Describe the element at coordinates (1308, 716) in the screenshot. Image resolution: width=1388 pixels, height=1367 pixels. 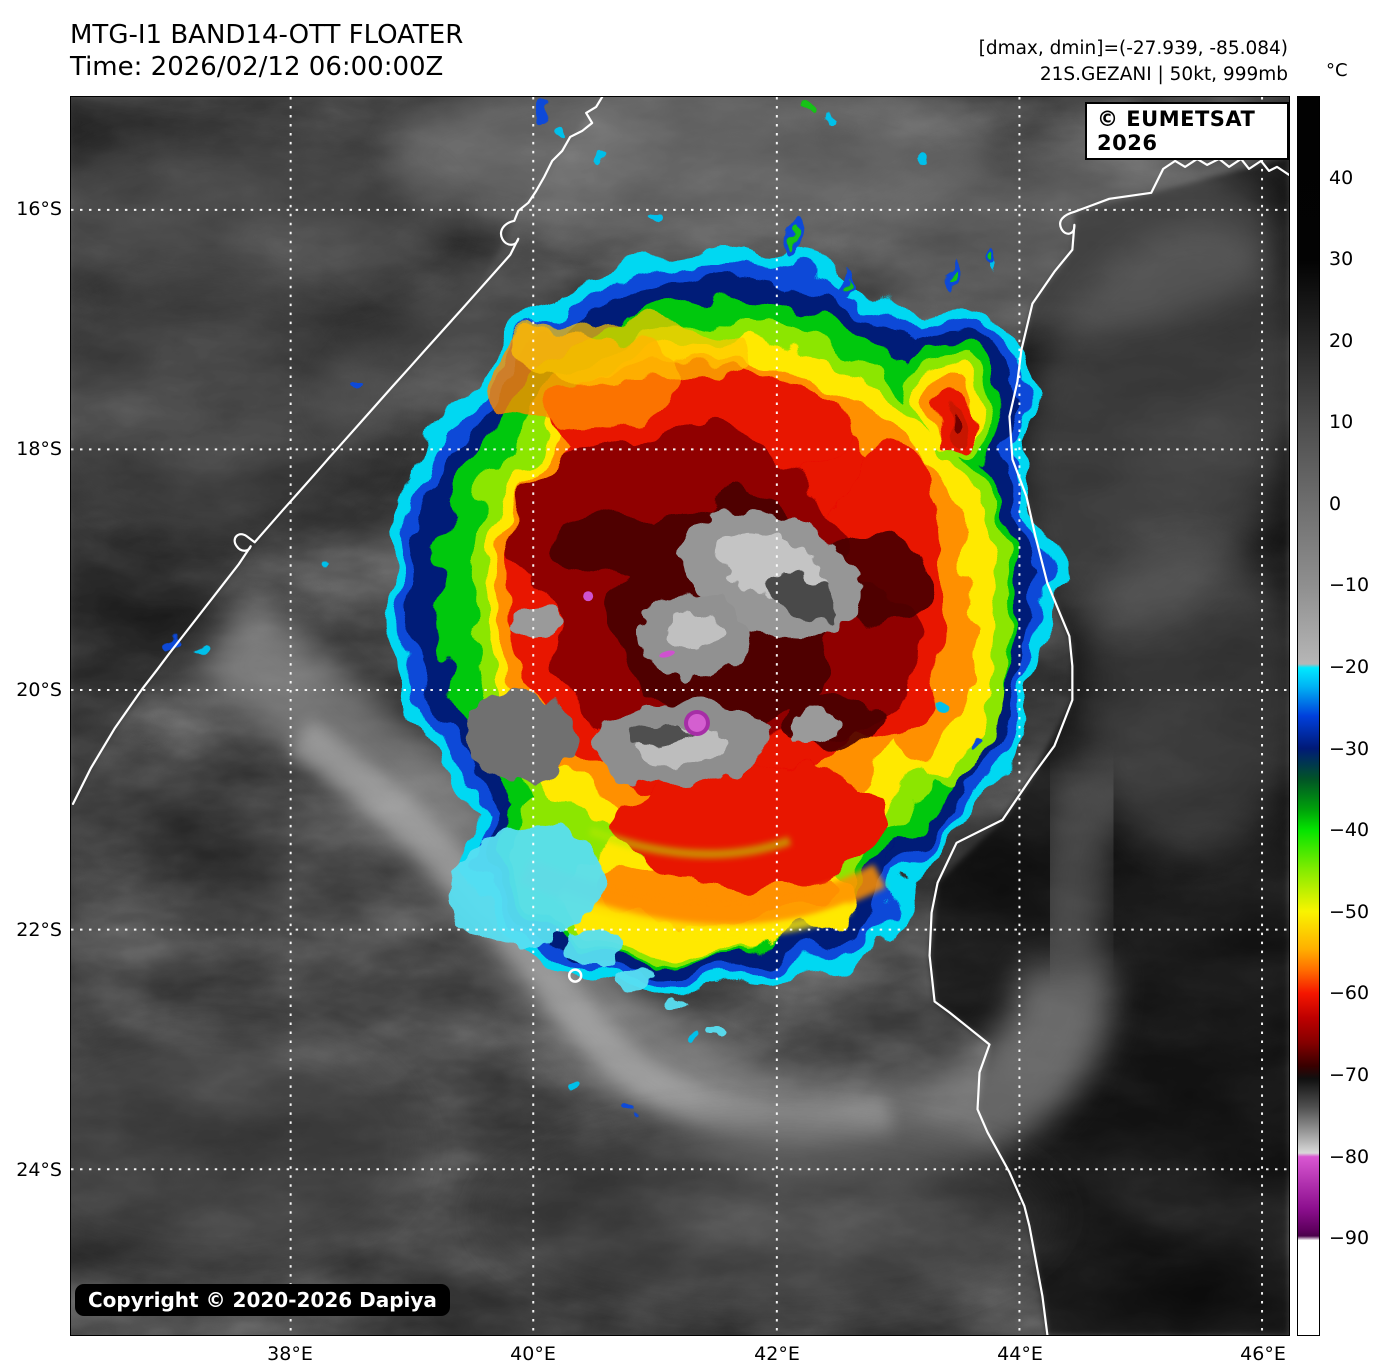
I see `temperature-colorbar` at that location.